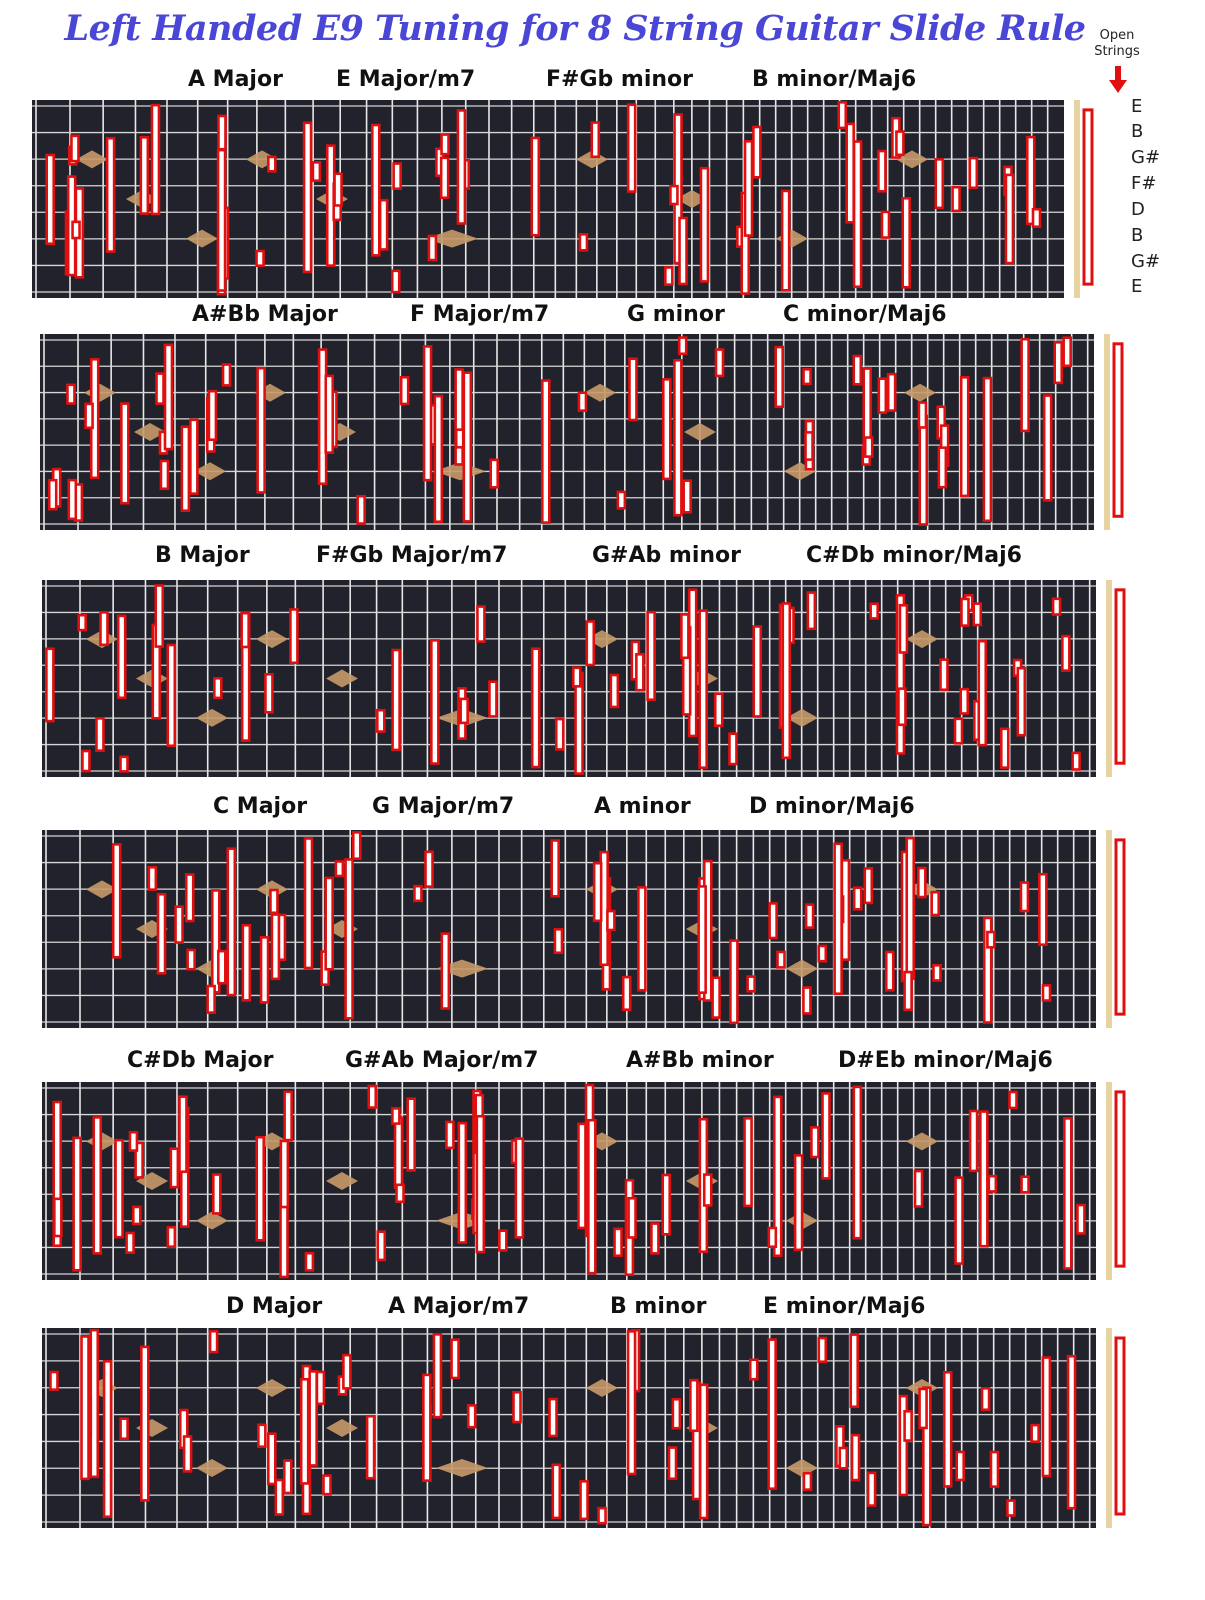 This screenshot has height=1600, width=1205. Describe the element at coordinates (1144, 183) in the screenshot. I see `string-name-4: F#` at that location.